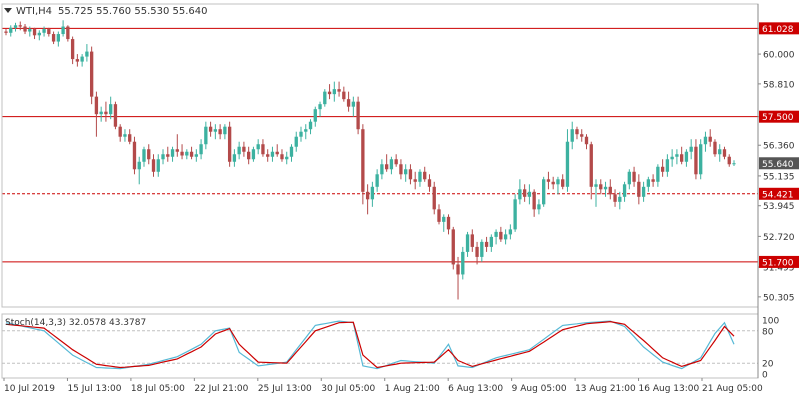 This screenshot has height=400, width=800. I want to click on triangle-down-icon, so click(8, 10).